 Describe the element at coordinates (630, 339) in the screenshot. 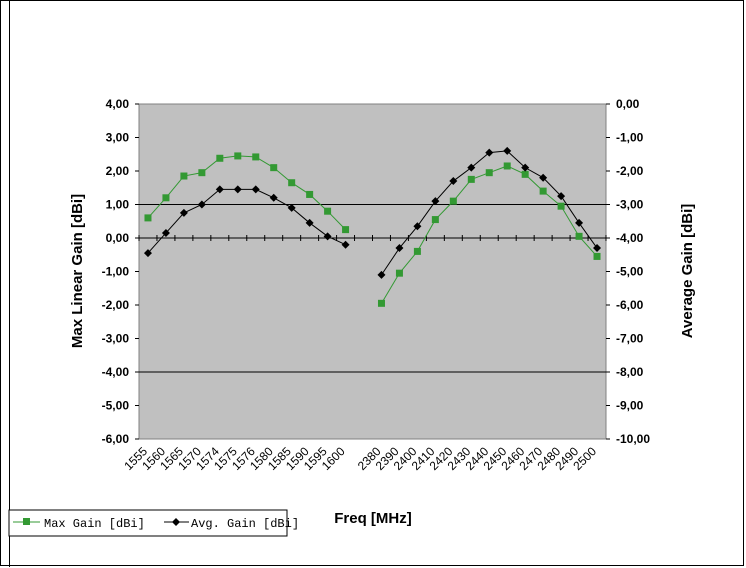

I see `right-tick-label: -7,00` at that location.